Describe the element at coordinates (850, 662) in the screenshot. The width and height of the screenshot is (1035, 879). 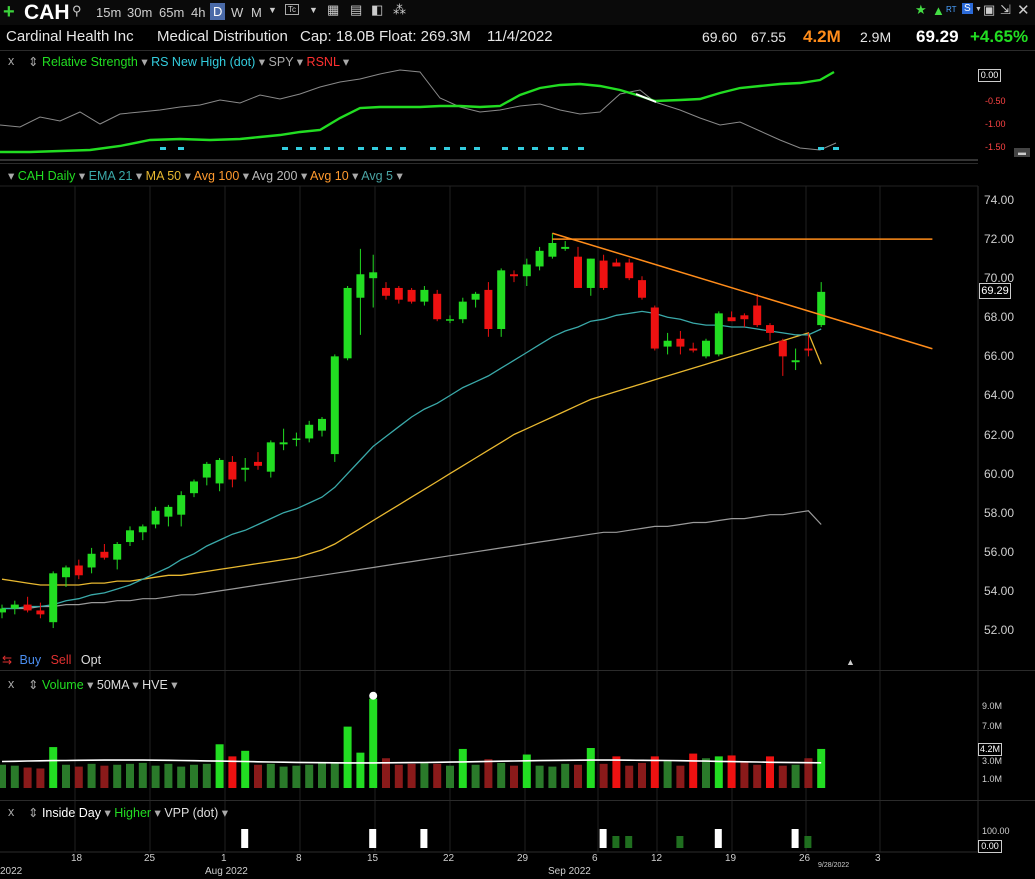
I see `scroll-up-icon: ▲` at that location.